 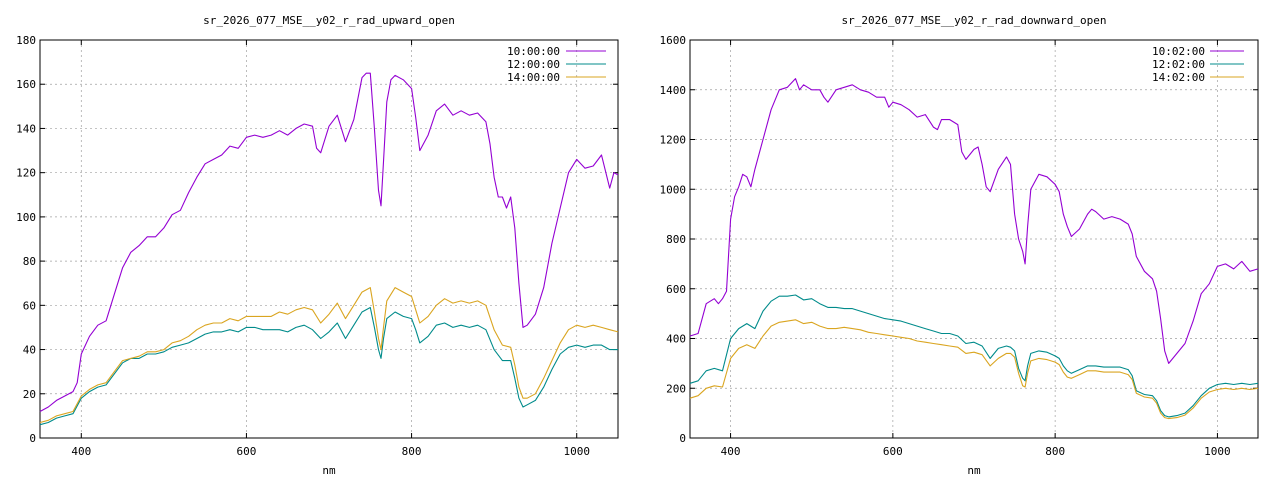 What do you see at coordinates (533, 64) in the screenshot?
I see `legend-label: 12:00:00` at bounding box center [533, 64].